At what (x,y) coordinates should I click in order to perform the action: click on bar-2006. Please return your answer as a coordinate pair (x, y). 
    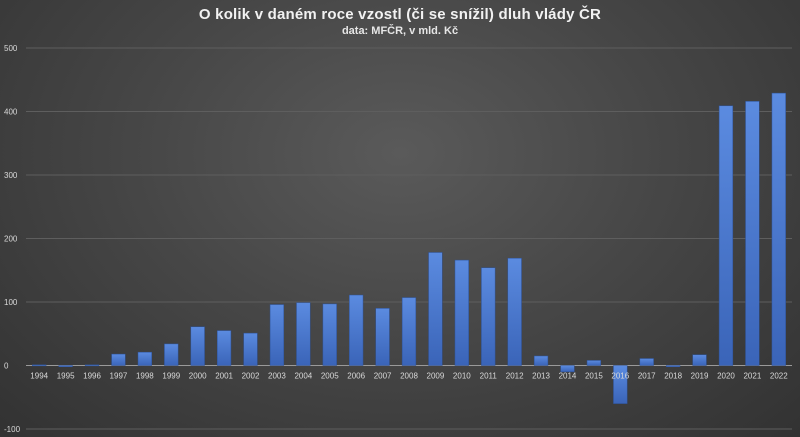
    Looking at the image, I should click on (356, 330).